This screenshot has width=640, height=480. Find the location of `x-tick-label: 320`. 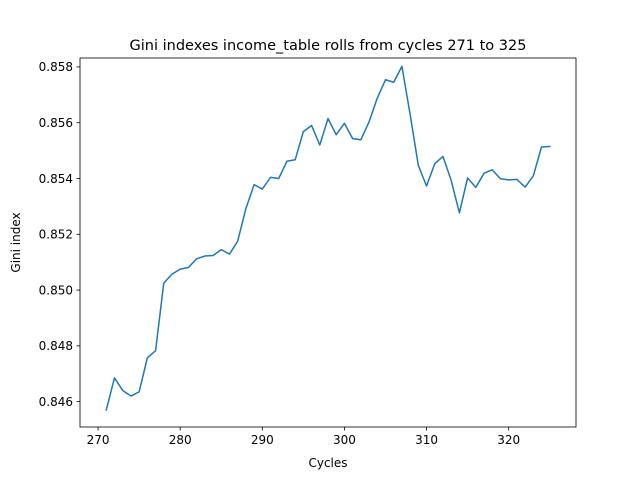

x-tick-label: 320 is located at coordinates (508, 440).